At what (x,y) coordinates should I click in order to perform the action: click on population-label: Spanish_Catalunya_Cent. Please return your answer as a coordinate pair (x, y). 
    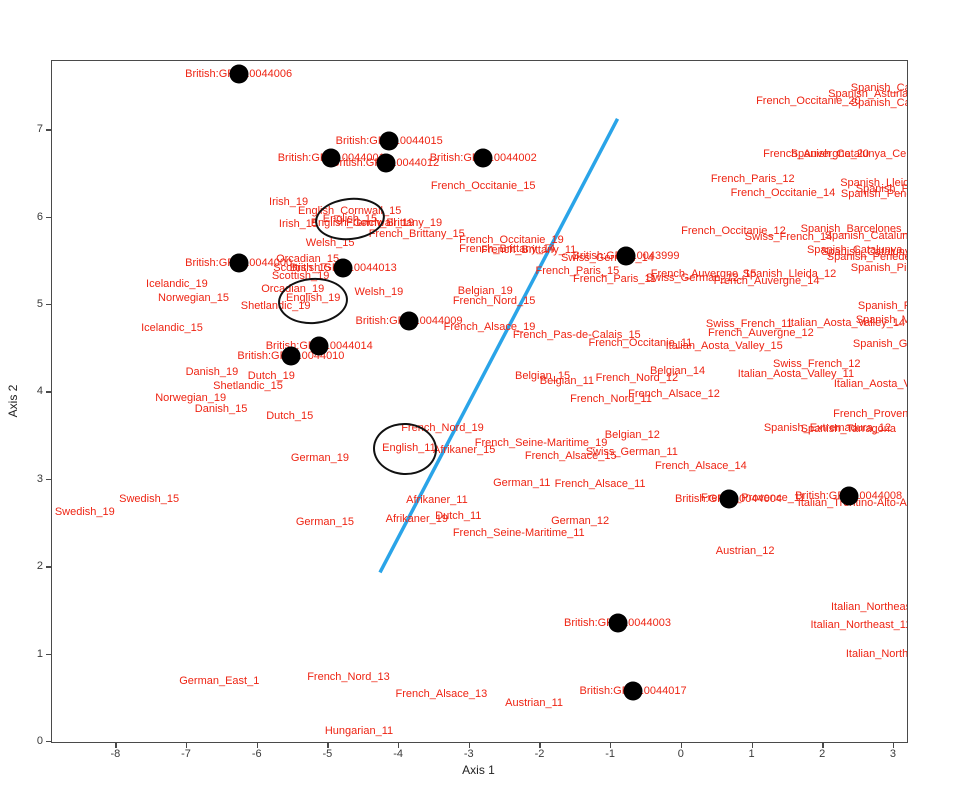
    Looking at the image, I should click on (849, 153).